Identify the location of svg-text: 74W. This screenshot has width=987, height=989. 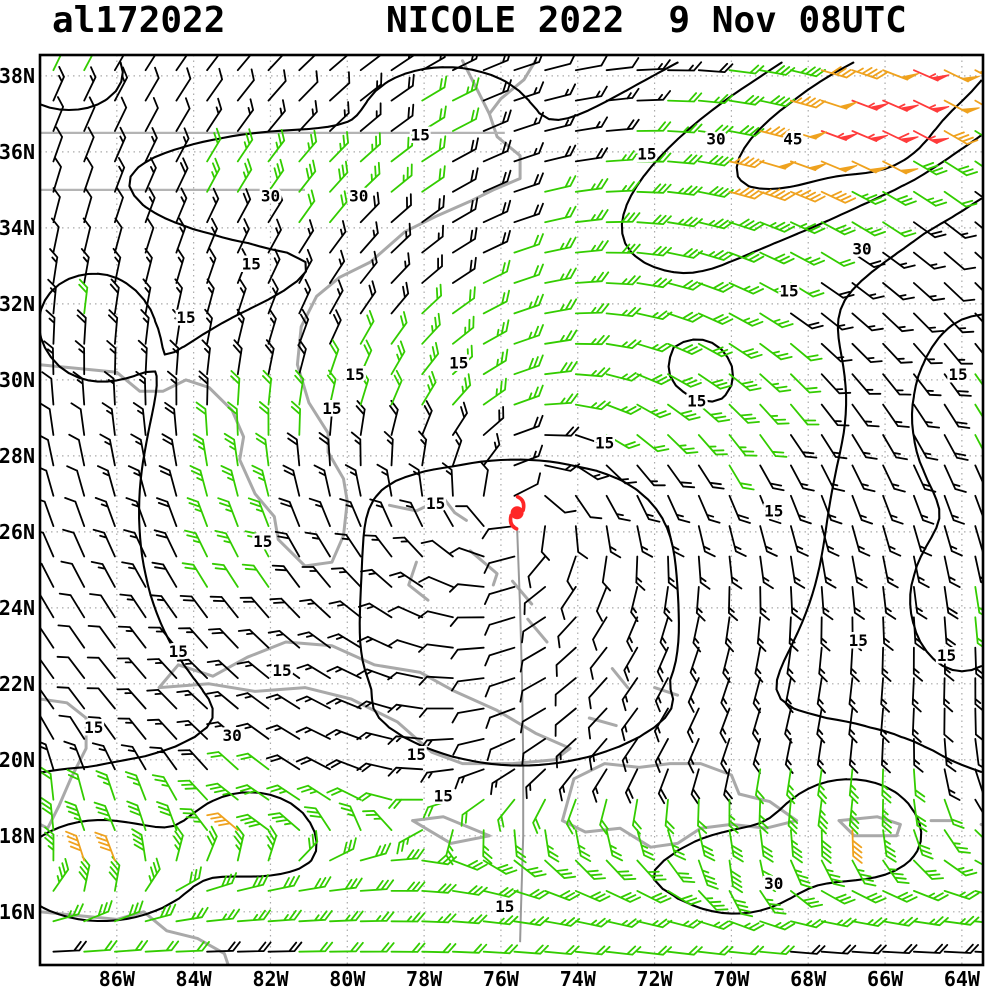
(578, 978).